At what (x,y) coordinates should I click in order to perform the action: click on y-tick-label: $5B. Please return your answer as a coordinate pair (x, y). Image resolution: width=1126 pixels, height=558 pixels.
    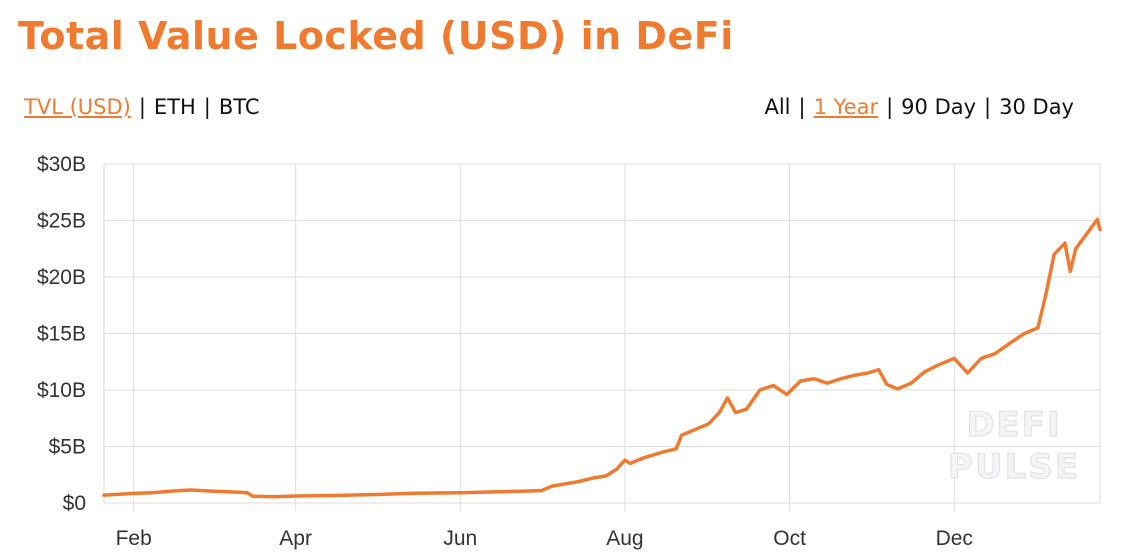
    Looking at the image, I should click on (67, 447).